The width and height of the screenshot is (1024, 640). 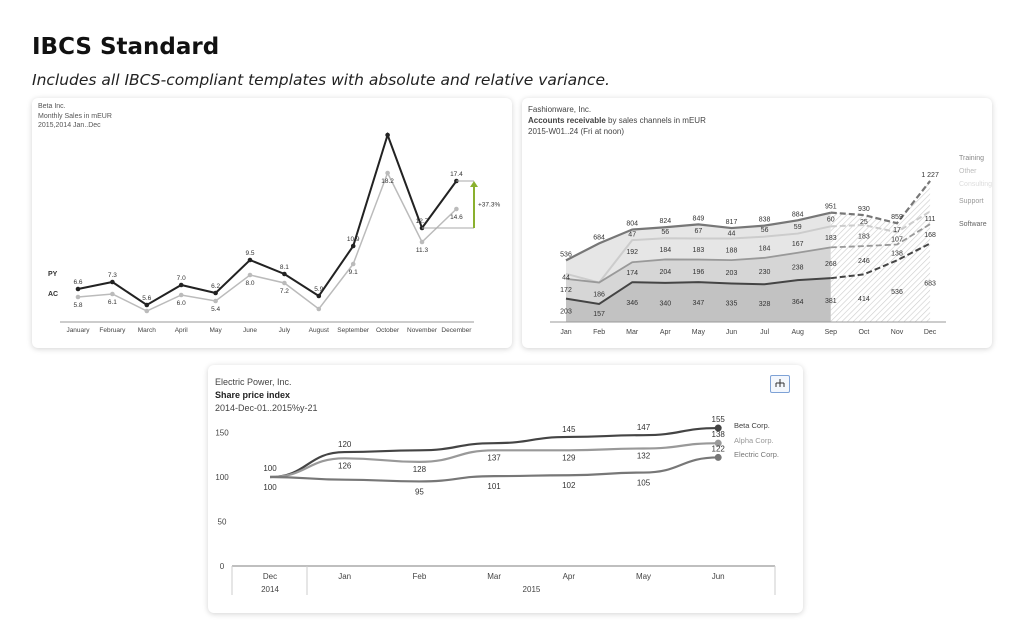 What do you see at coordinates (181, 303) in the screenshot?
I see `data-label: 6.0` at bounding box center [181, 303].